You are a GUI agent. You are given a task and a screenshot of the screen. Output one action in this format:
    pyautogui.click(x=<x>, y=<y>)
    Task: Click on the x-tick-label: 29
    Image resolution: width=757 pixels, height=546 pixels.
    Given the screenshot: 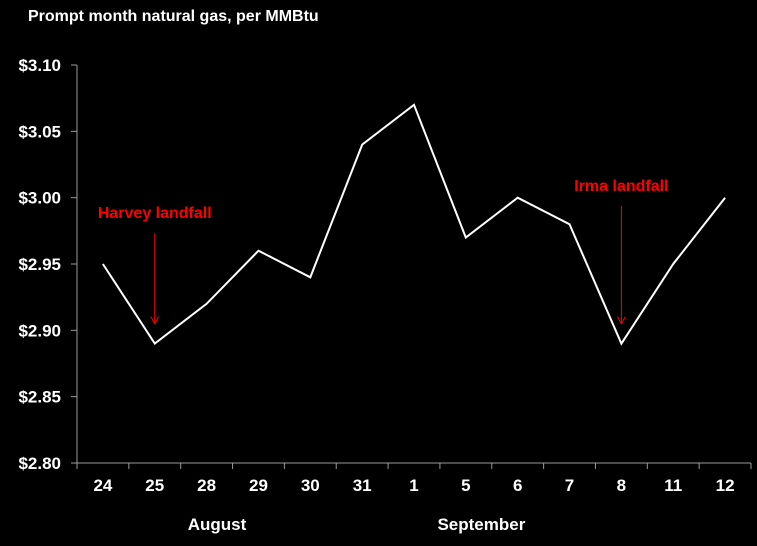 What is the action you would take?
    pyautogui.click(x=258, y=485)
    